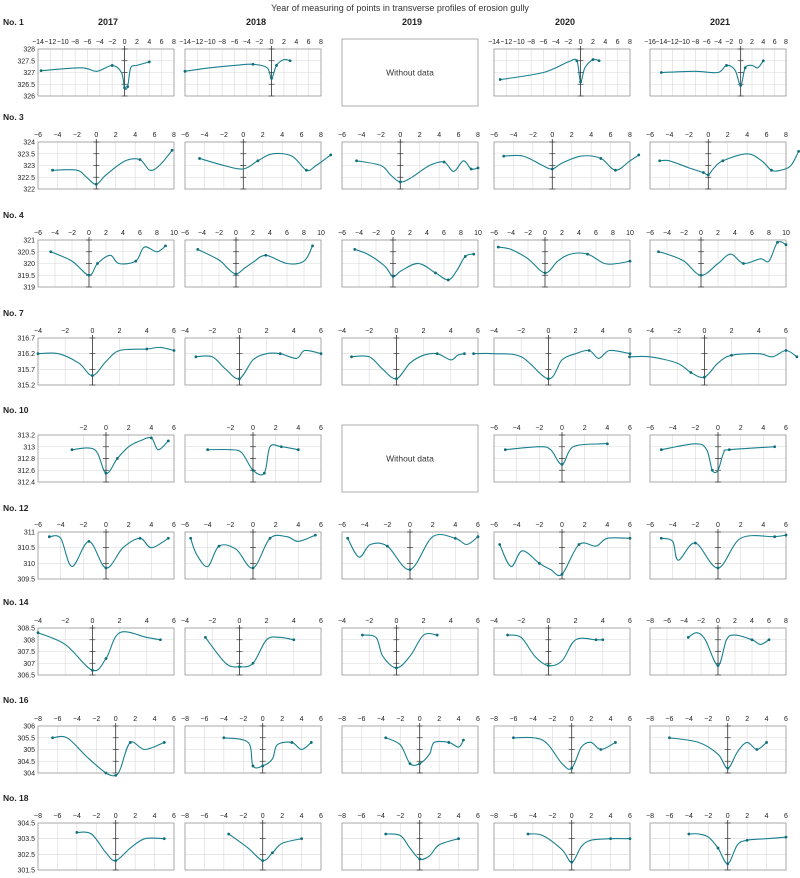 The image size is (800, 878). What do you see at coordinates (29, 664) in the screenshot?
I see `y-tick-label: 307` at bounding box center [29, 664].